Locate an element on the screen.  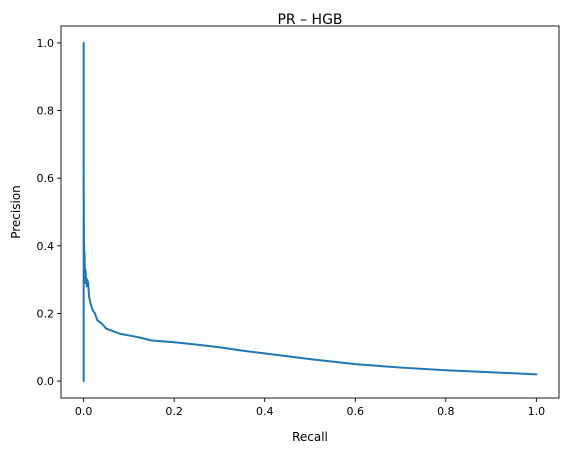
y-axis: 0.0 0.2 0.4 0.6 0.8 1.0 is located at coordinates (49, 212).